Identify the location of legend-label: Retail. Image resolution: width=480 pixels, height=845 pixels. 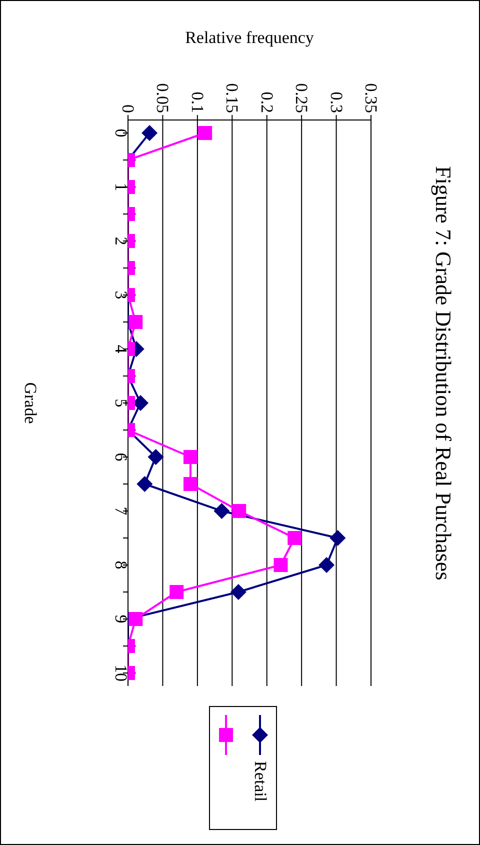
(260, 782).